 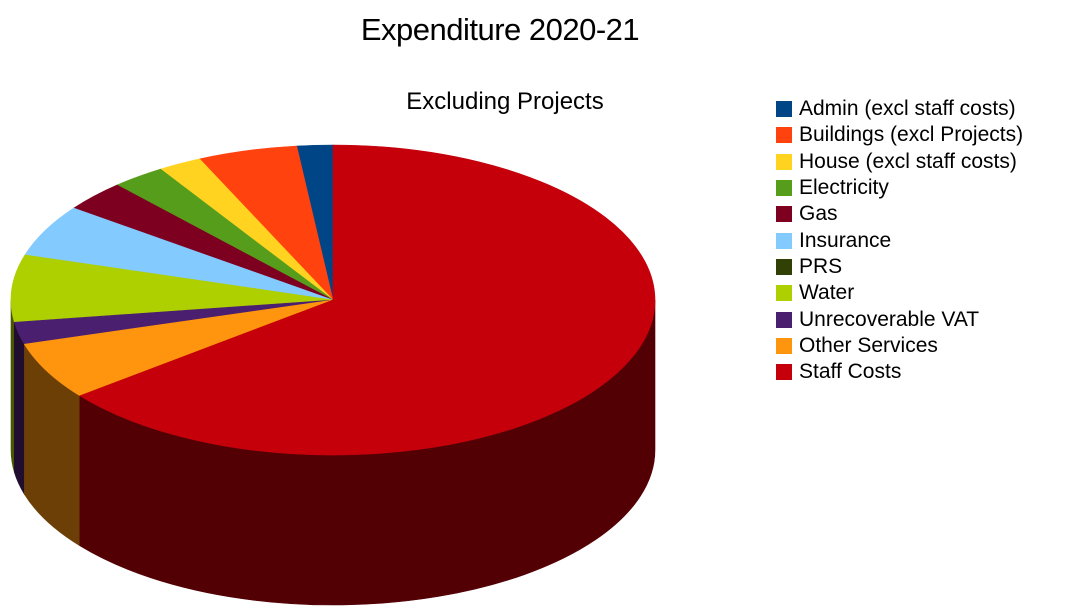 I want to click on legend-label: Buildings (excl Projects), so click(x=911, y=135).